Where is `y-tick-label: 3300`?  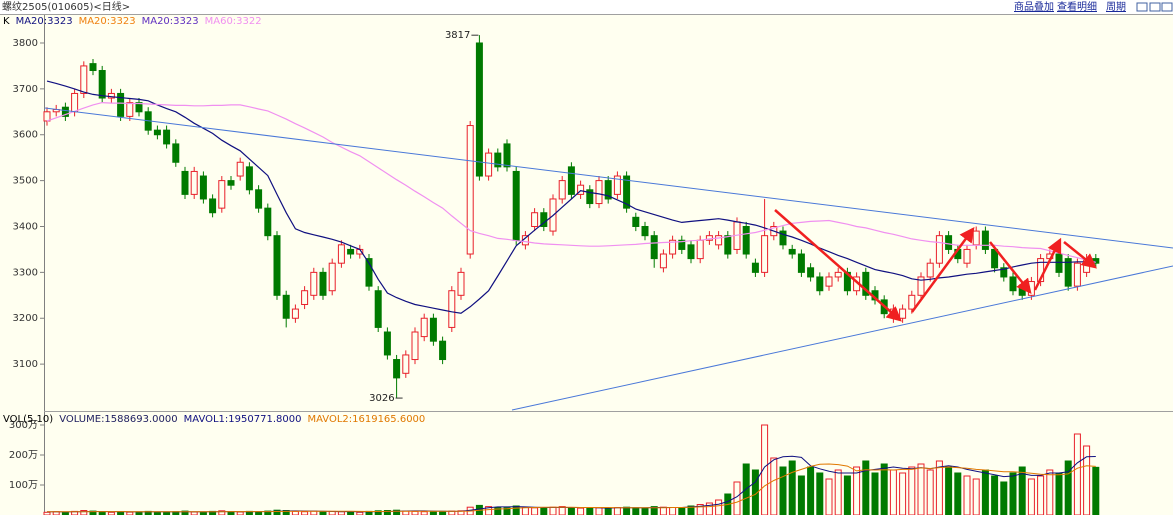 y-tick-label: 3300 is located at coordinates (25, 272).